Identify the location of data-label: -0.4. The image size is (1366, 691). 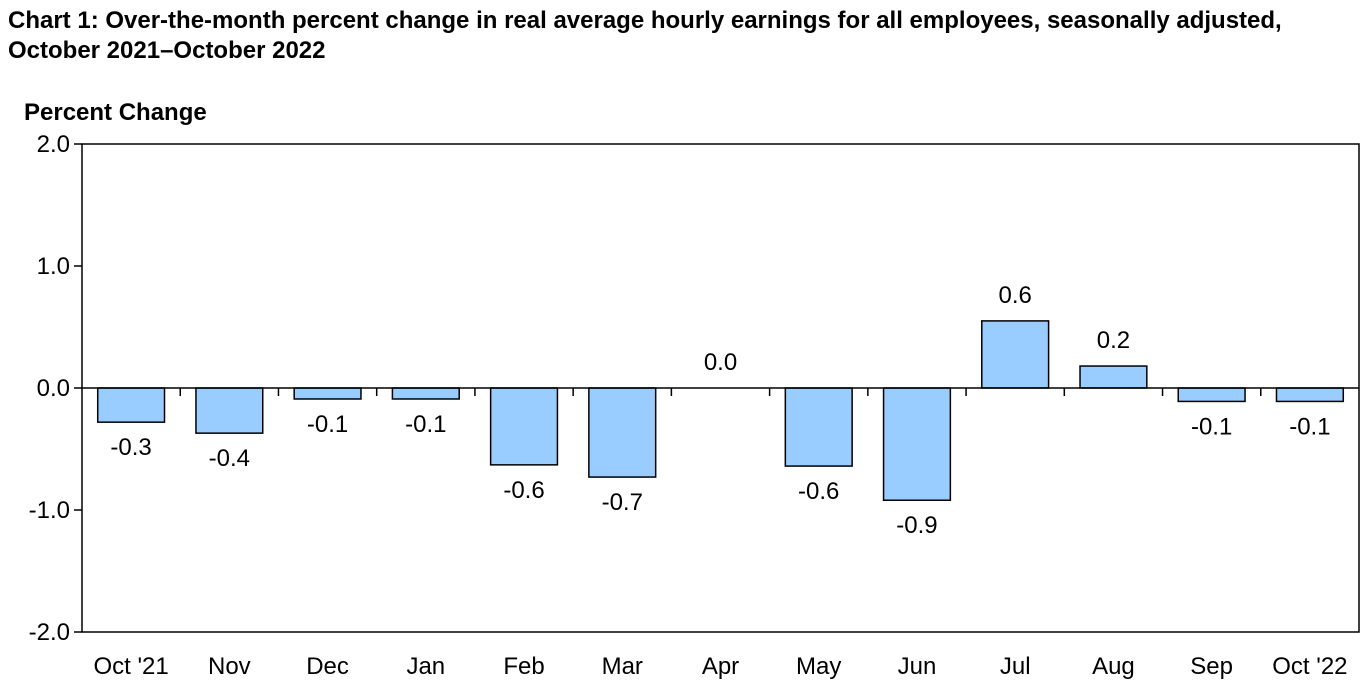
(229, 458).